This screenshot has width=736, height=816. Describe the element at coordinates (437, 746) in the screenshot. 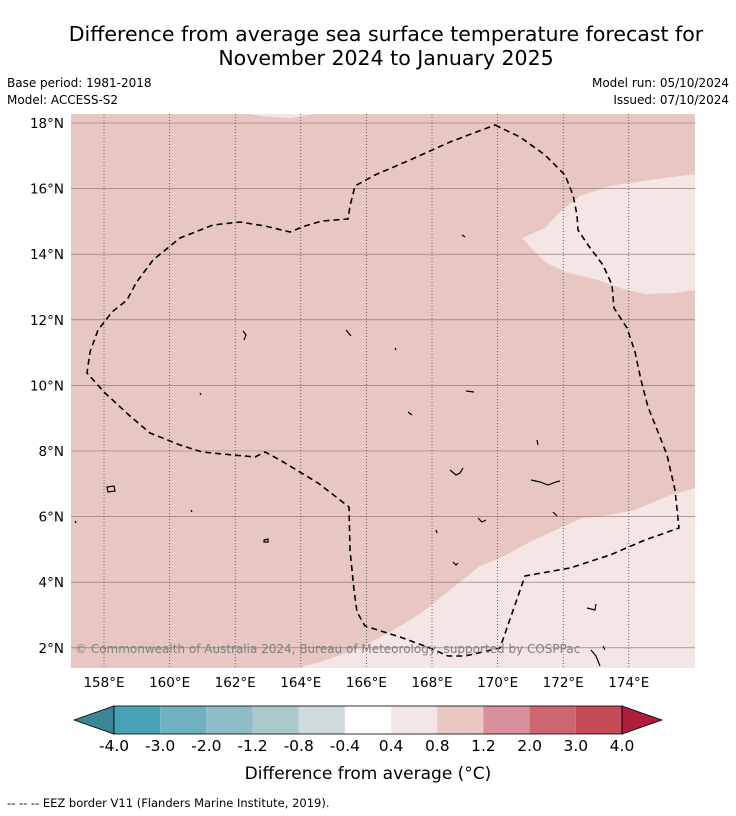

I see `colorbar-tick: 0.8` at that location.